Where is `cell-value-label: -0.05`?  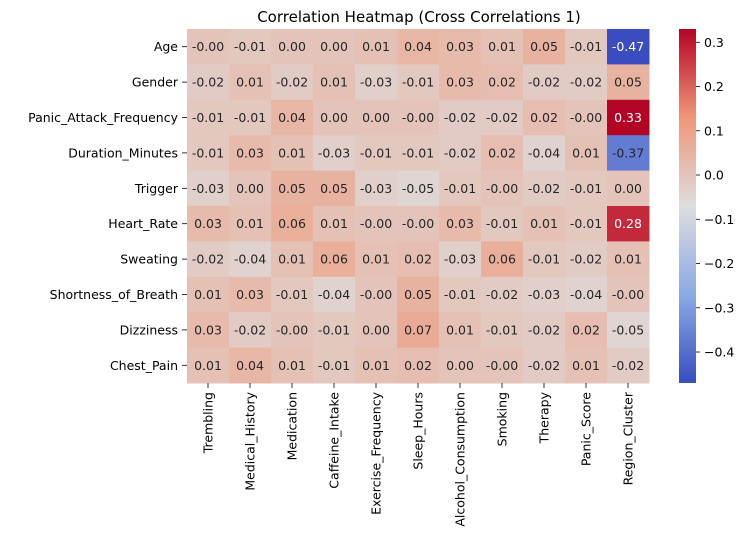 cell-value-label: -0.05 is located at coordinates (418, 188).